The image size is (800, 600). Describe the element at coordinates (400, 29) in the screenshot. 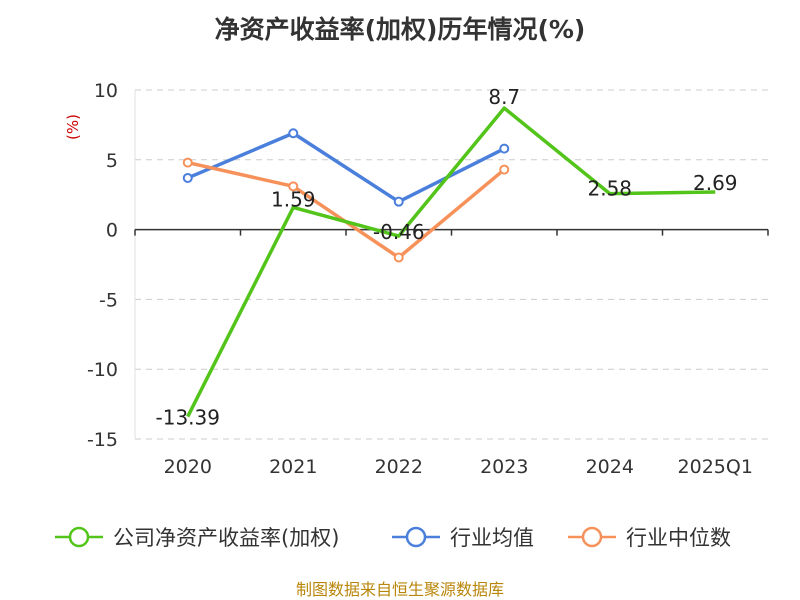

I see `chart-title: 净资产收益率(加权)历年情况(%)` at that location.